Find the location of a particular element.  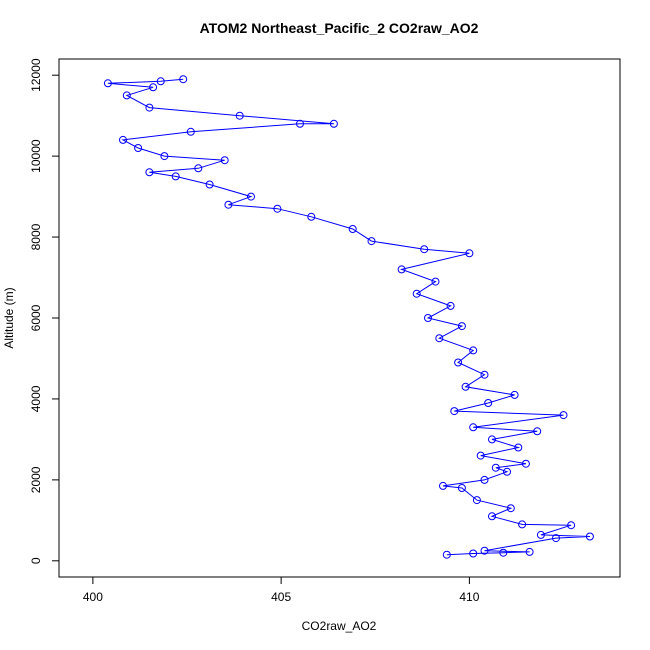

y-tick-label: 2000 is located at coordinates (36, 479).